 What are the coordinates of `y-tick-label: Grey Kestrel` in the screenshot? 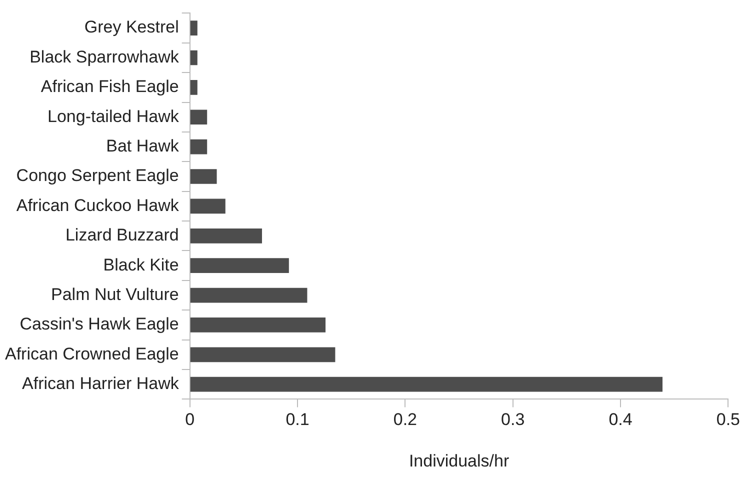 It's located at (131, 27).